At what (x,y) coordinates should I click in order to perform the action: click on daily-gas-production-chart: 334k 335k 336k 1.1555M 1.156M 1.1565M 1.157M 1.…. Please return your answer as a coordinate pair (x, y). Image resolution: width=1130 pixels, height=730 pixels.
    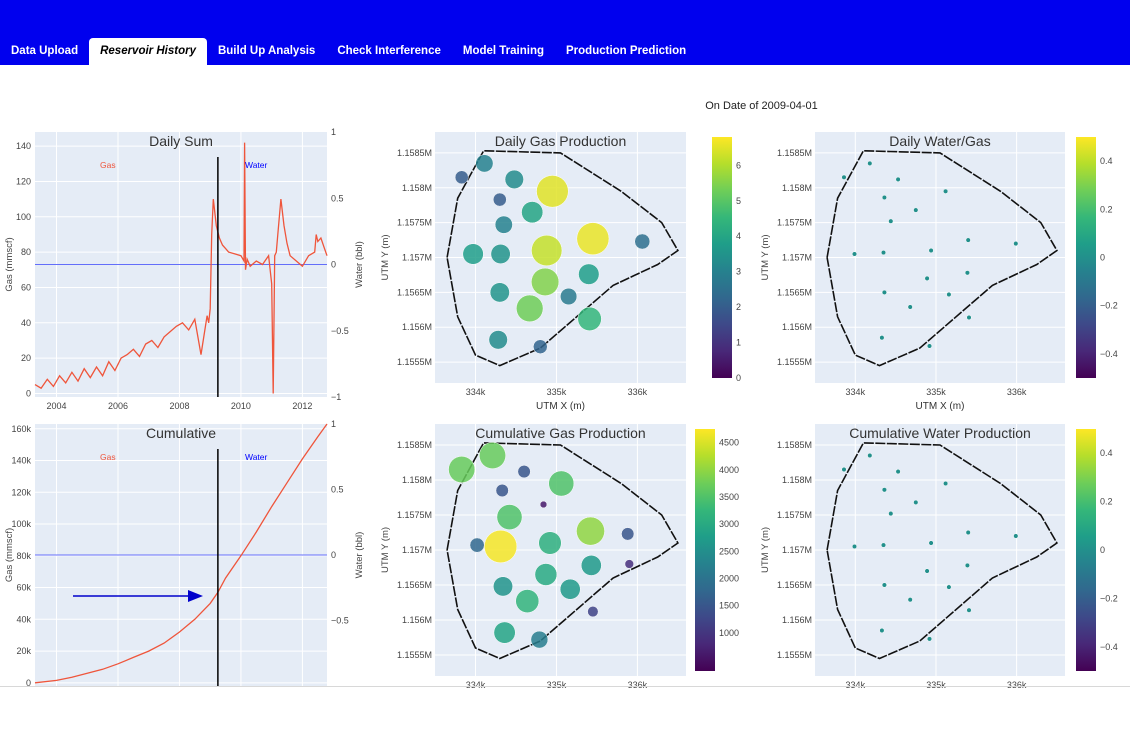
    Looking at the image, I should click on (560, 272).